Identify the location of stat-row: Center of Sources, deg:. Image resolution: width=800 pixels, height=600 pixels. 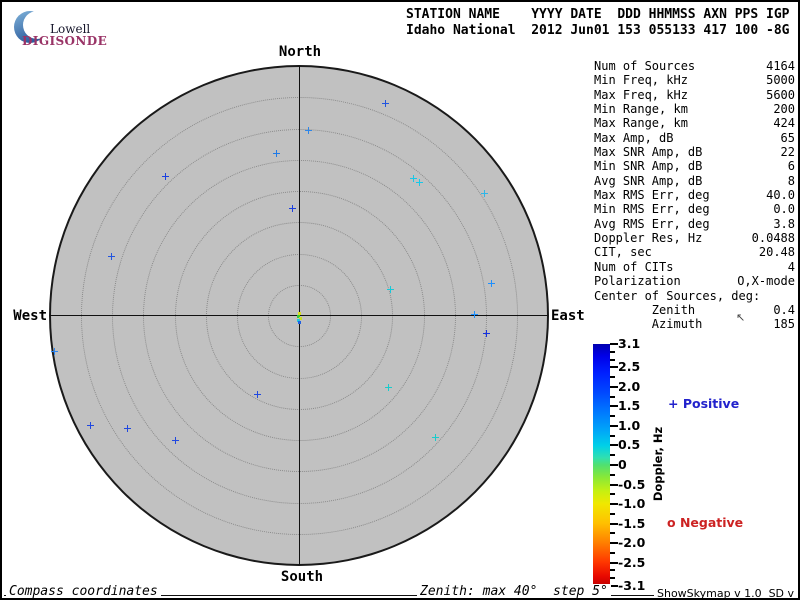
(694, 296).